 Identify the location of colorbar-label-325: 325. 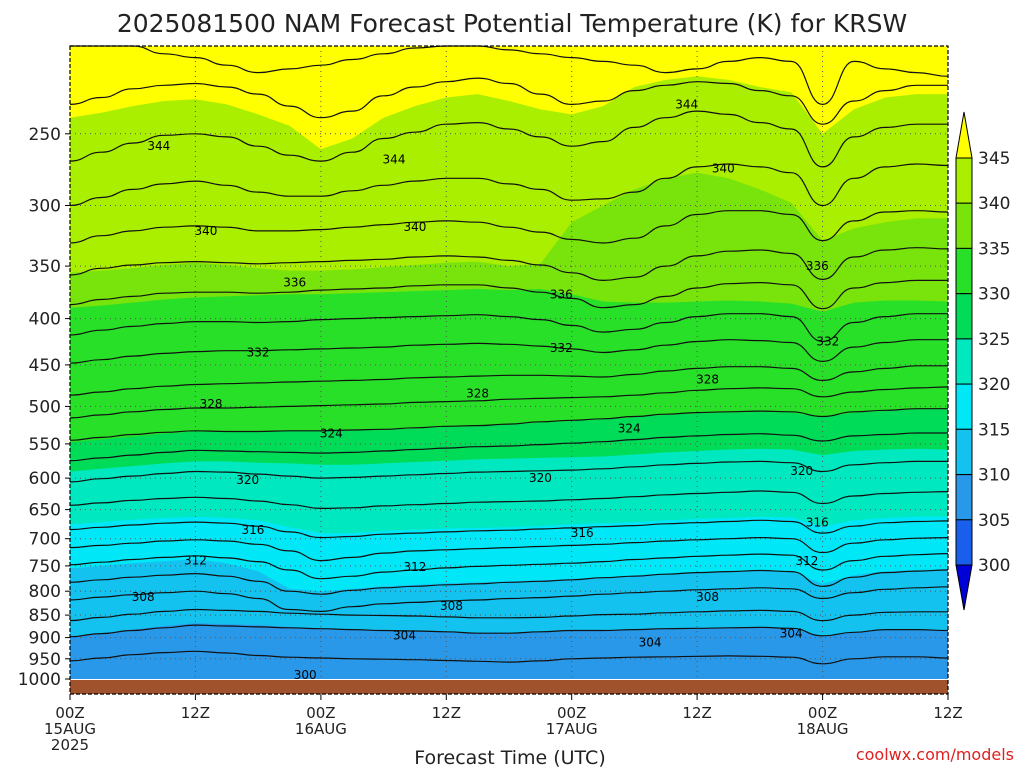
(994, 340).